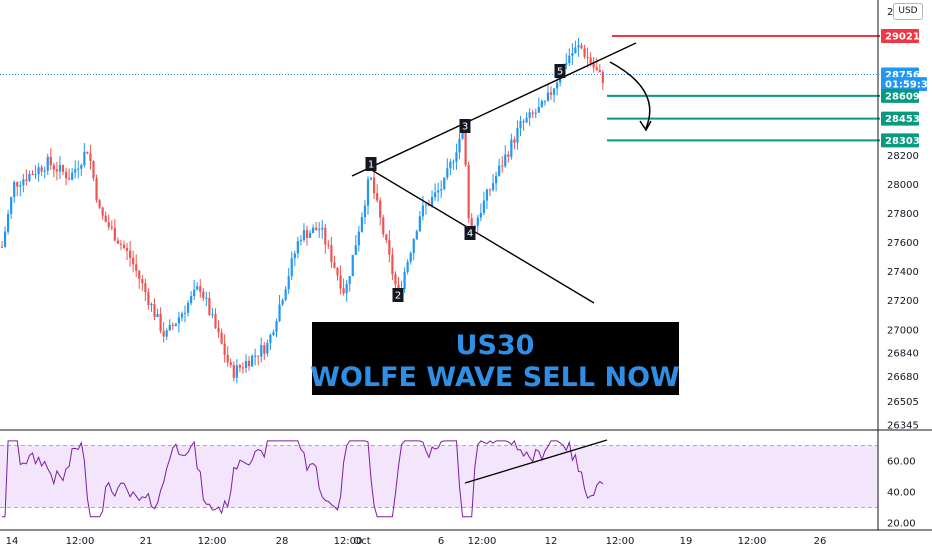 Image resolution: width=932 pixels, height=550 pixels. I want to click on wave-point-3: 3, so click(465, 126).